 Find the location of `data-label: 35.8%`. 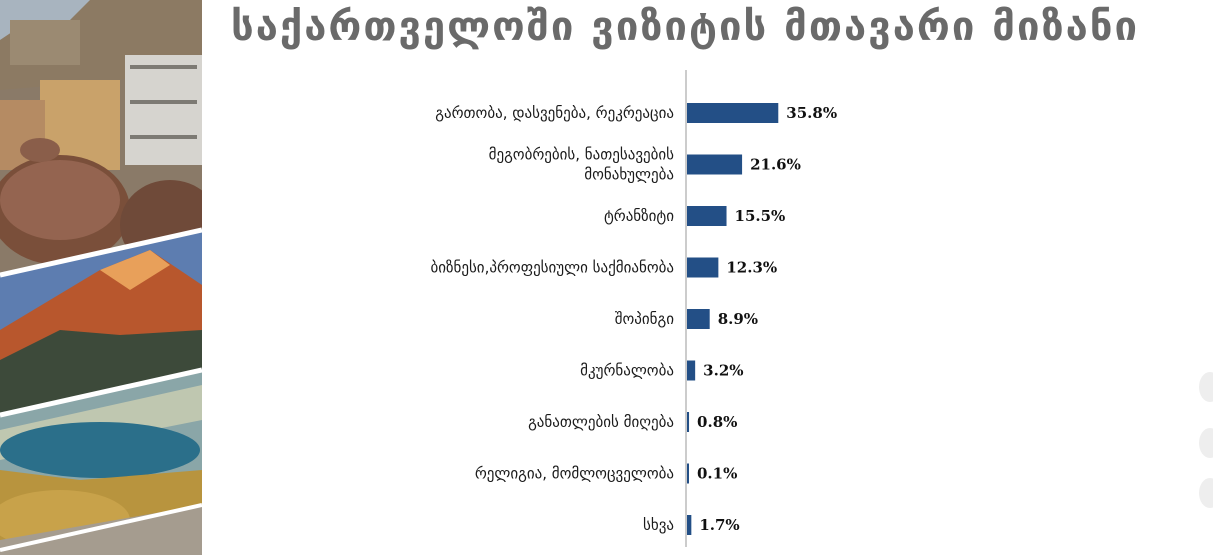

data-label: 35.8% is located at coordinates (811, 113).